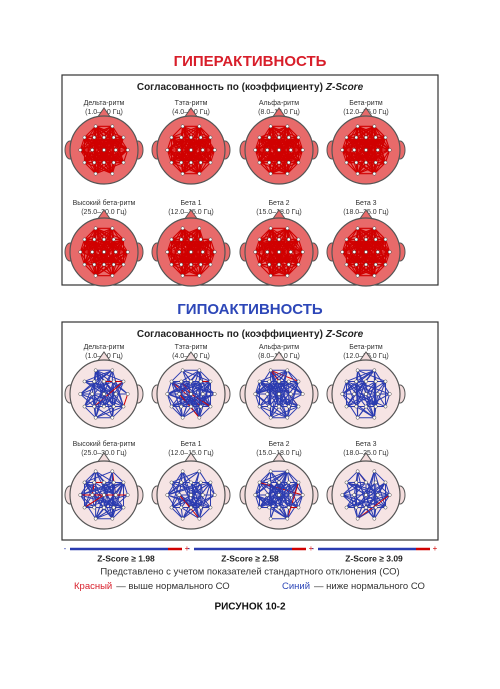  What do you see at coordinates (191, 390) in the screenshot?
I see `head-map` at bounding box center [191, 390].